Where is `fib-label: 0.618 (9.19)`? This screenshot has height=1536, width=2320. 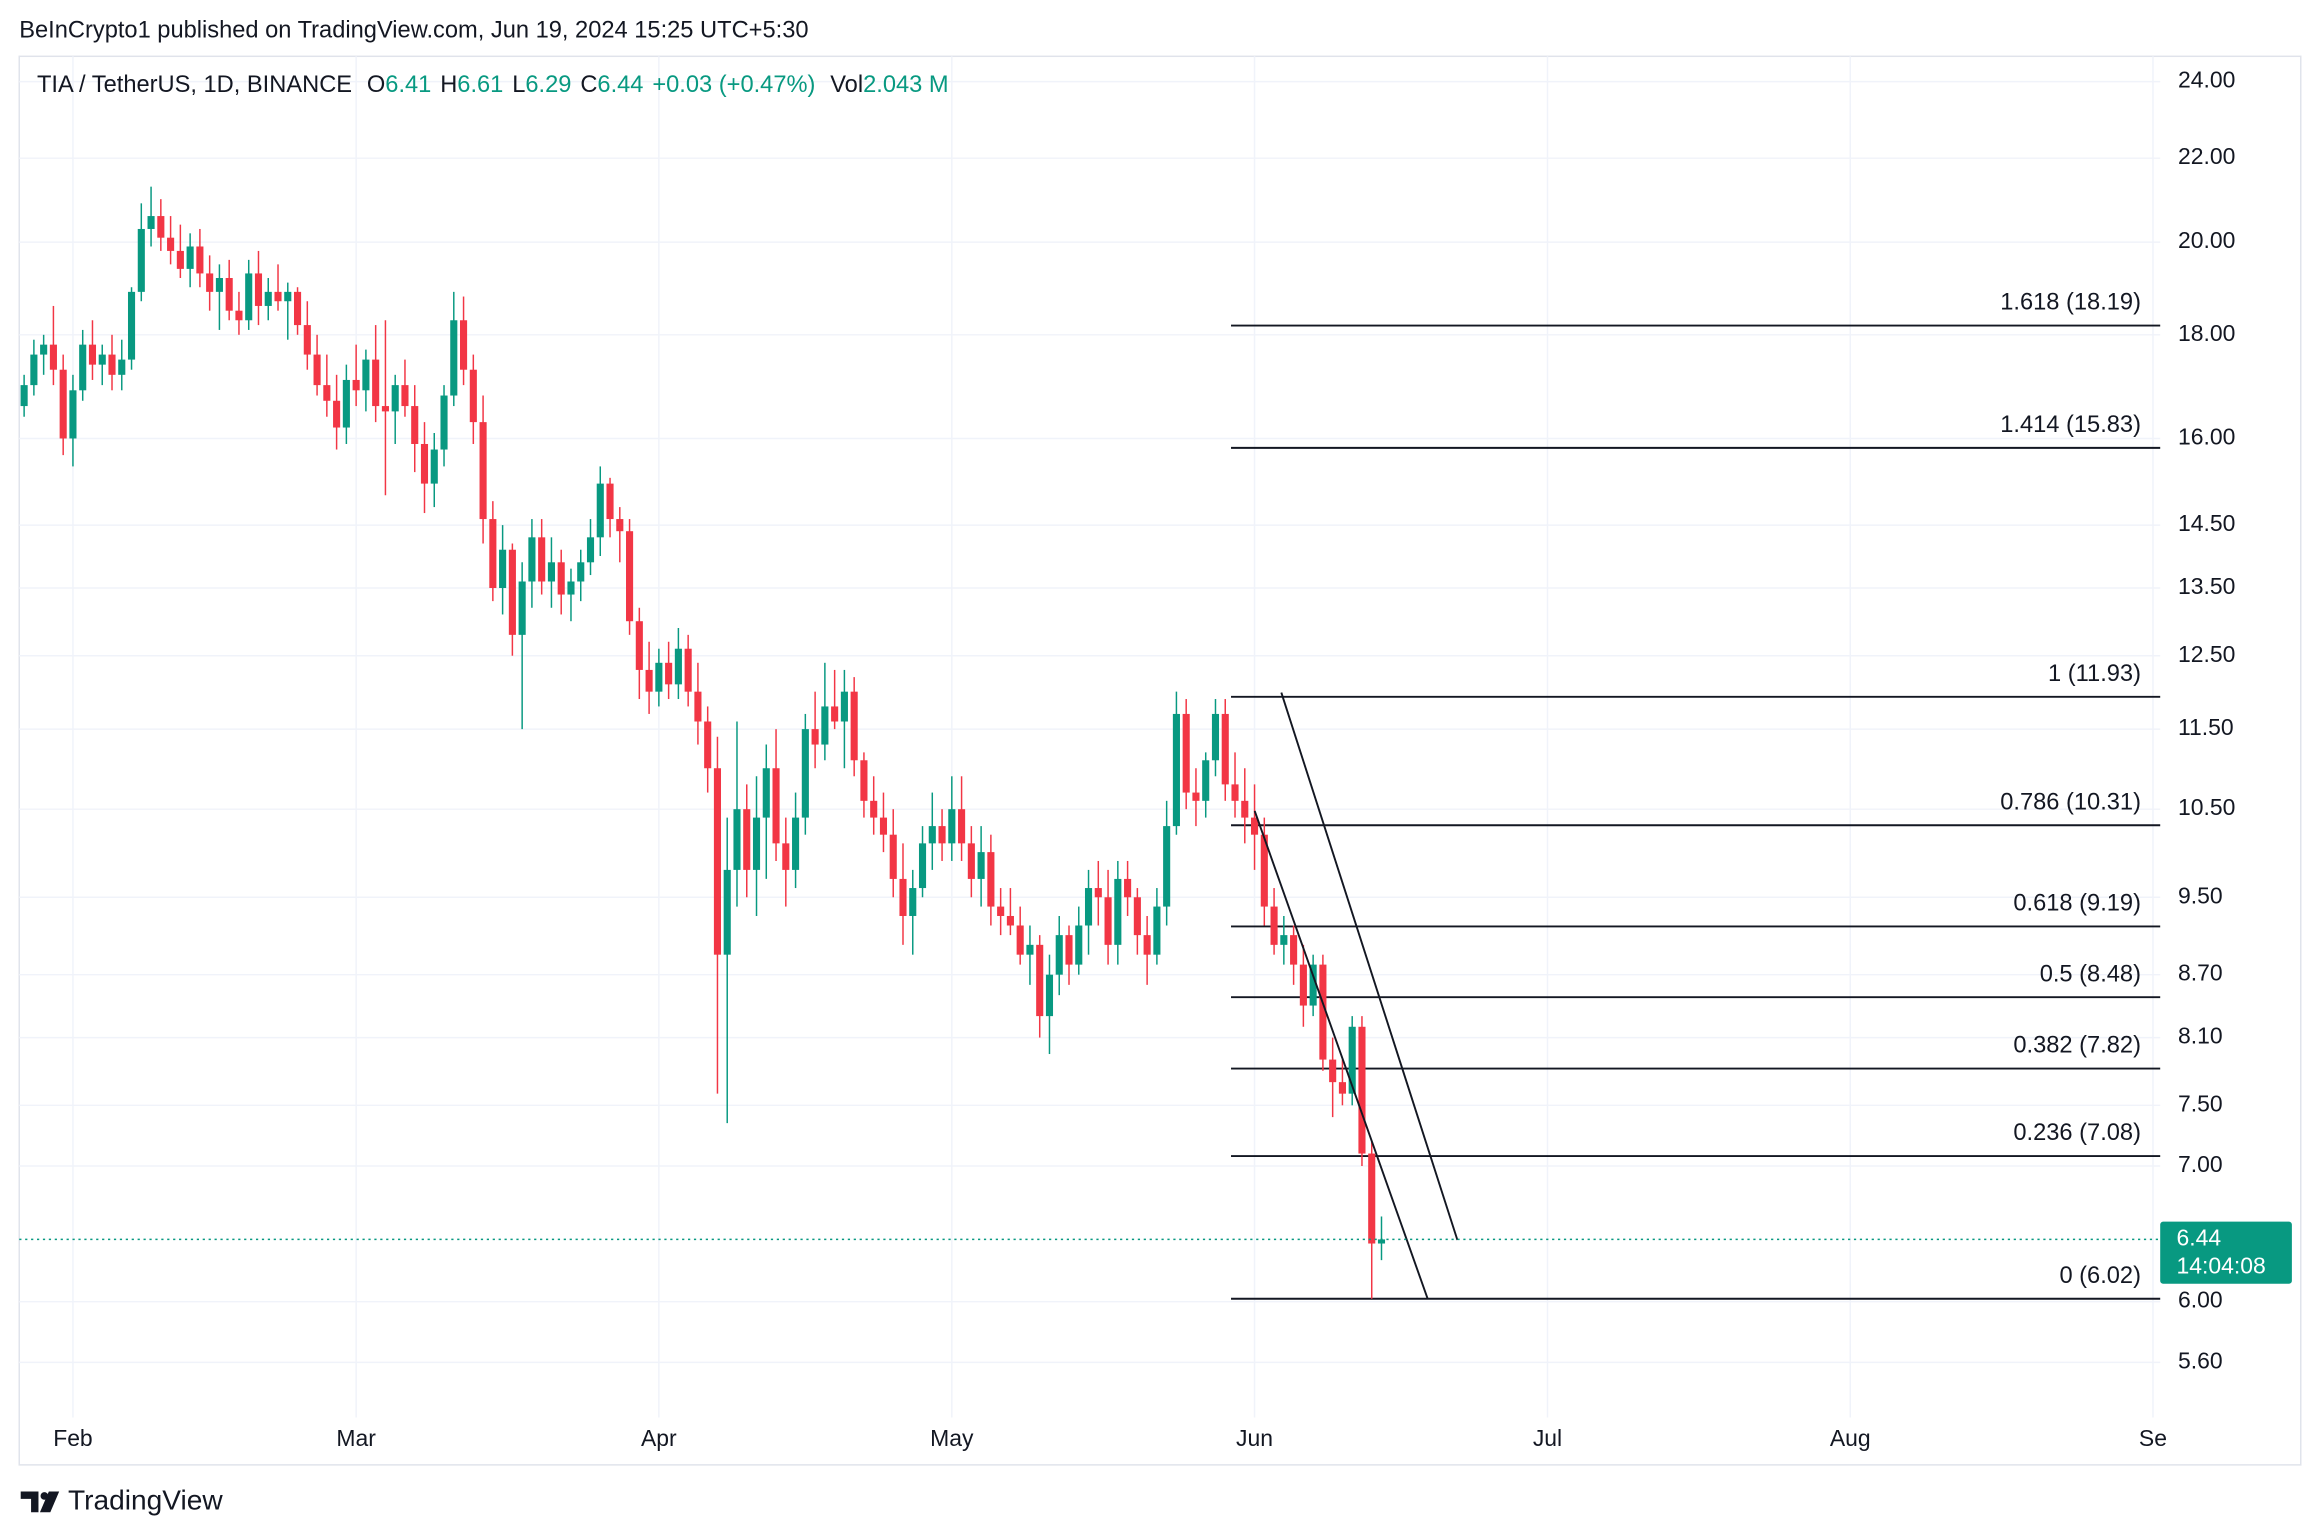 fib-label: 0.618 (9.19) is located at coordinates (2077, 904).